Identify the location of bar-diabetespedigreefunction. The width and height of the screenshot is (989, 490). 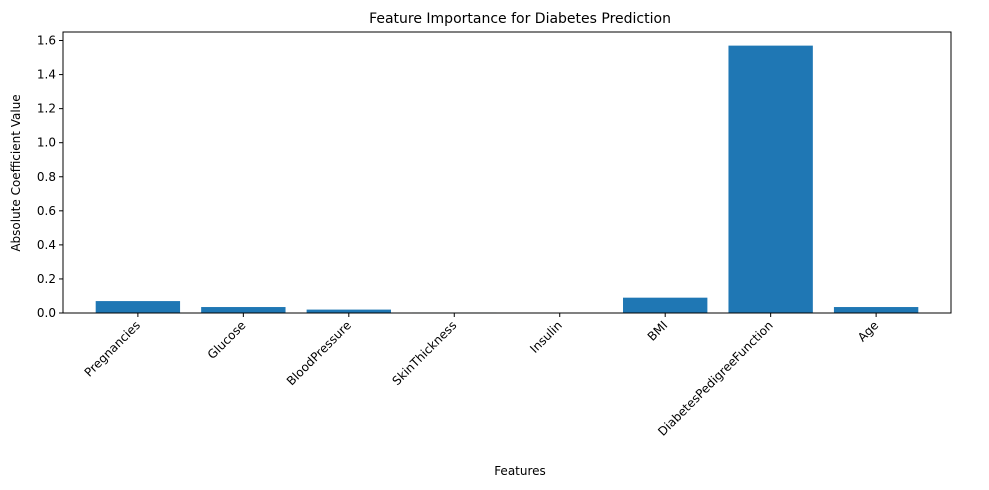
(770, 179).